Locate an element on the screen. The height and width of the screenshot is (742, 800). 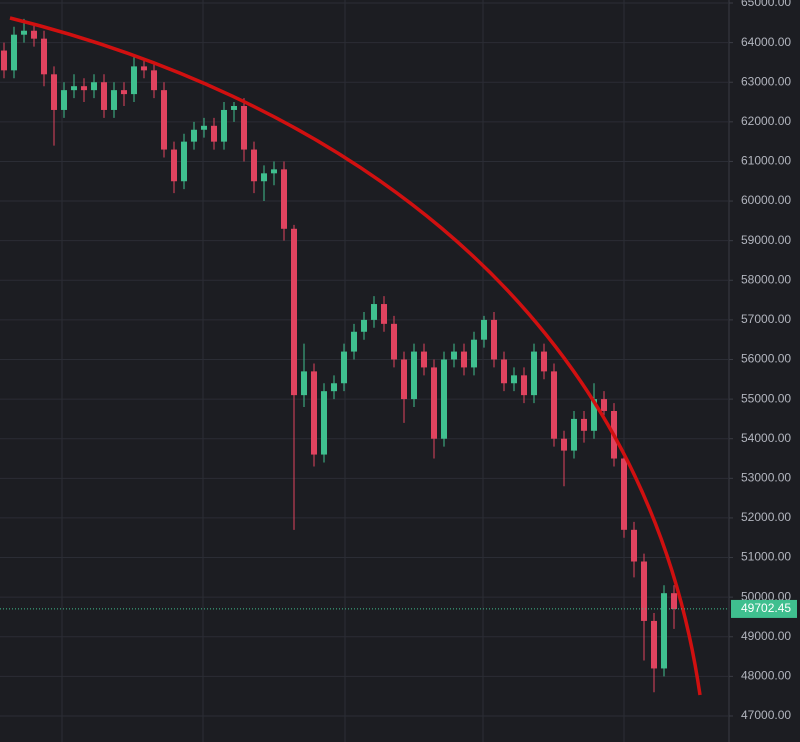
y-tick-label: 52000.00 is located at coordinates (766, 517).